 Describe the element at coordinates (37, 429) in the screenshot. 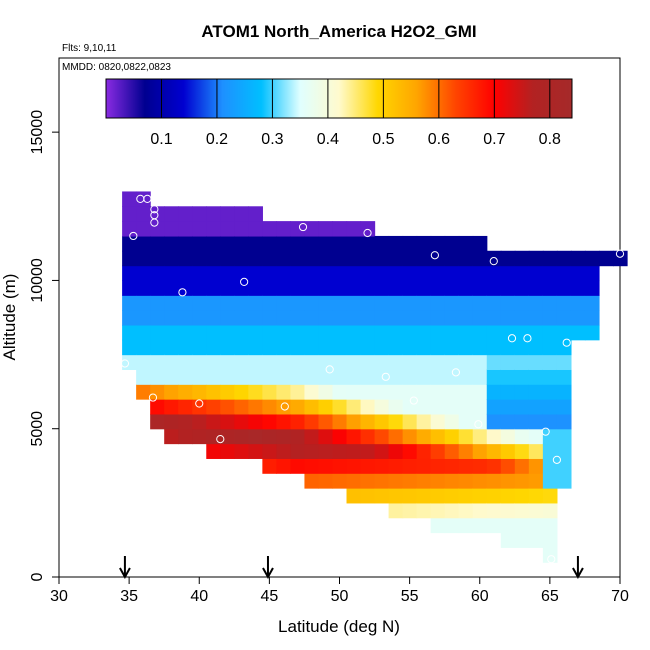

I see `y-tick-label: 5000` at that location.